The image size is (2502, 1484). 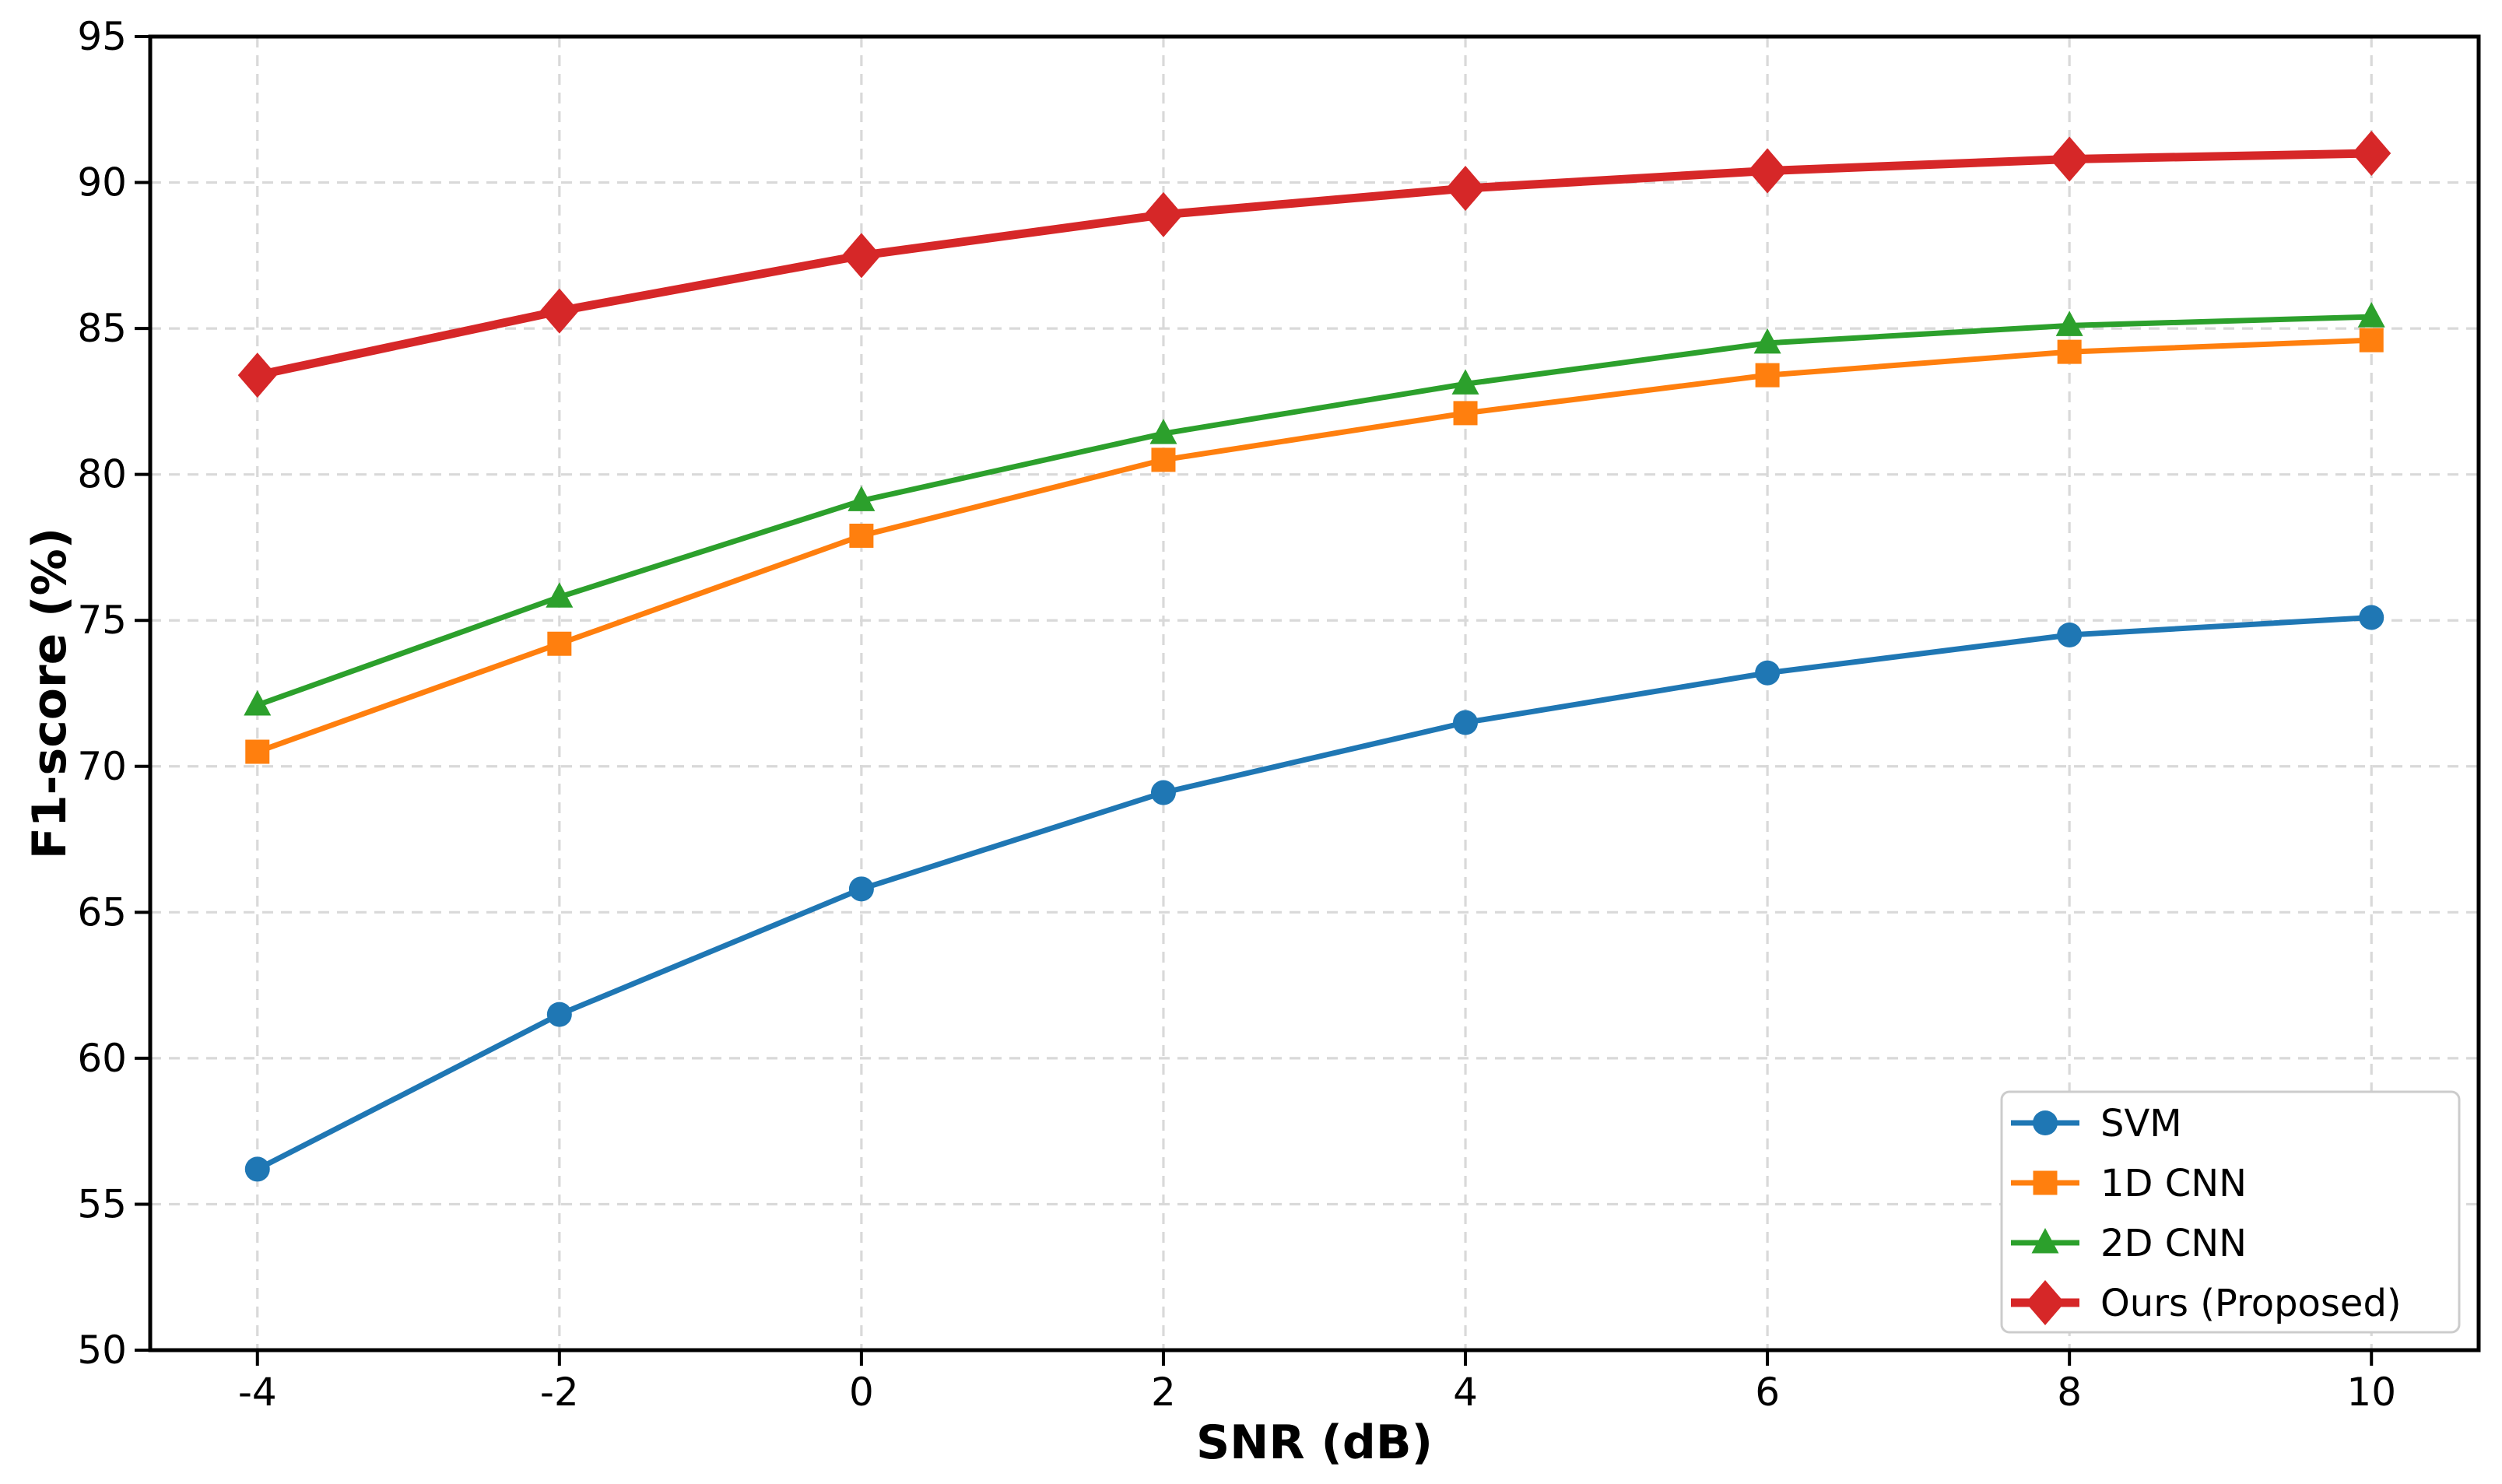 I want to click on legend-item: 1D CNN, so click(x=2129, y=1183).